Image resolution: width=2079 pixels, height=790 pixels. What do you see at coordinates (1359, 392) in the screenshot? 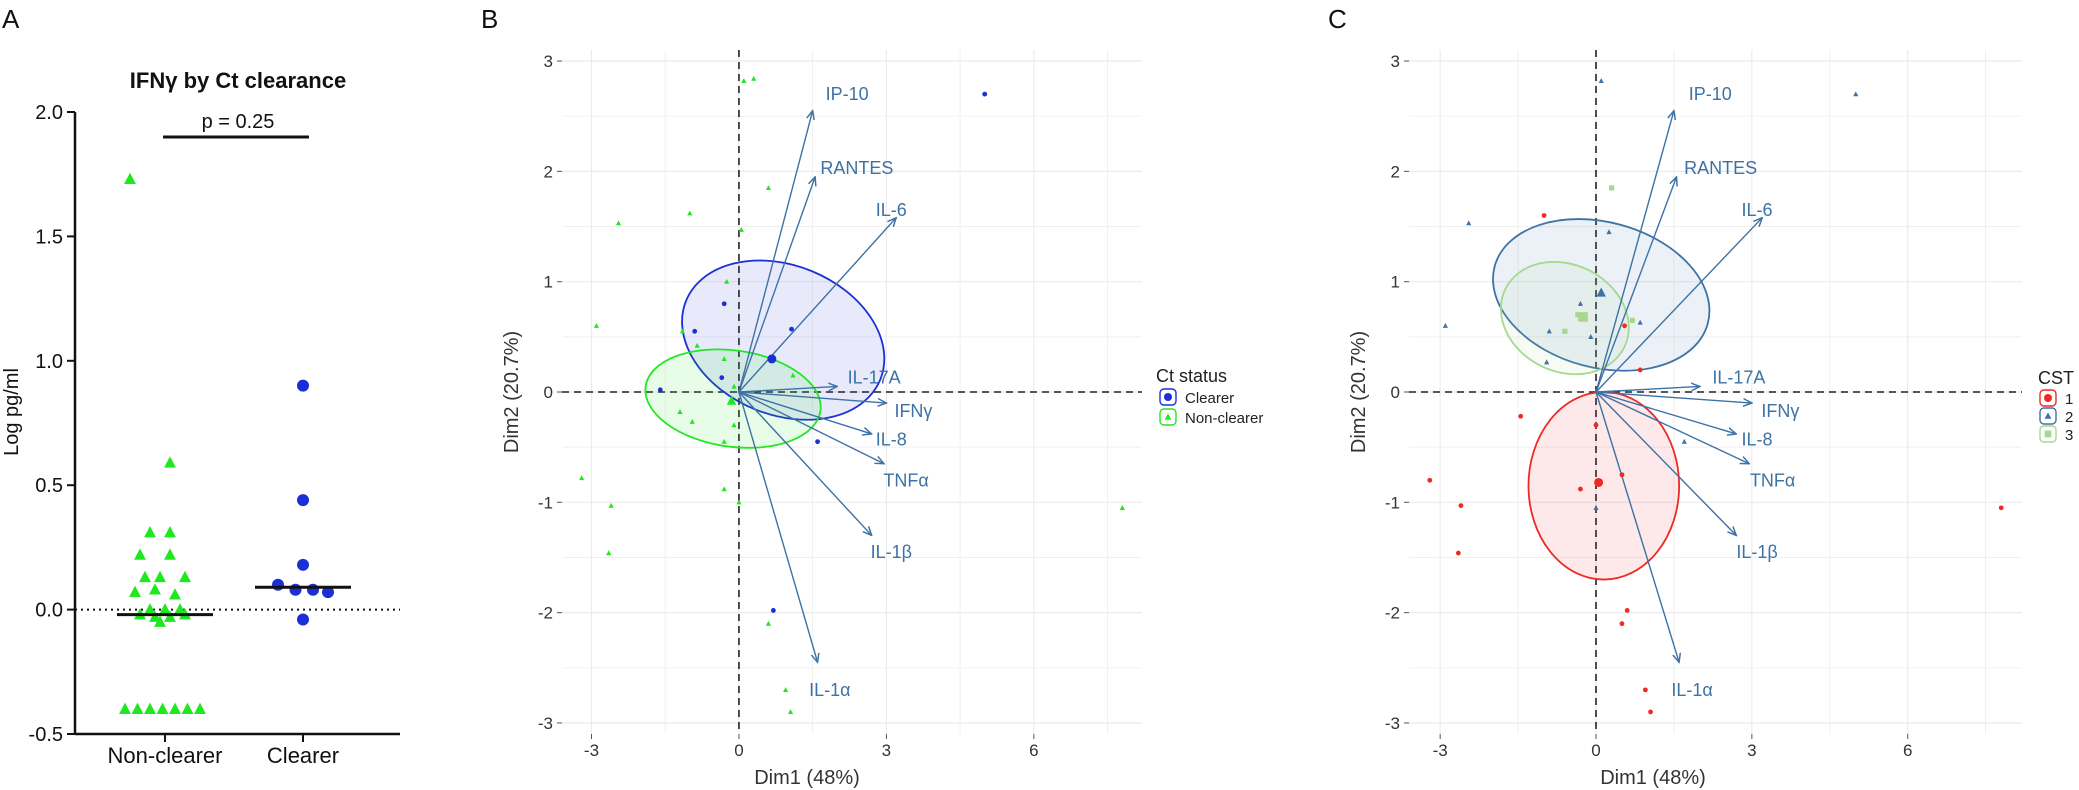
I see `chart-c-ylabel: Dim2 (20.7%)` at bounding box center [1359, 392].